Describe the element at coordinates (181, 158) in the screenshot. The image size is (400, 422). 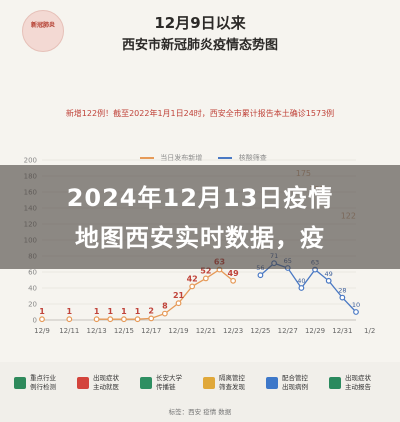
I see `legend-label-new: 当日发布新增` at that location.